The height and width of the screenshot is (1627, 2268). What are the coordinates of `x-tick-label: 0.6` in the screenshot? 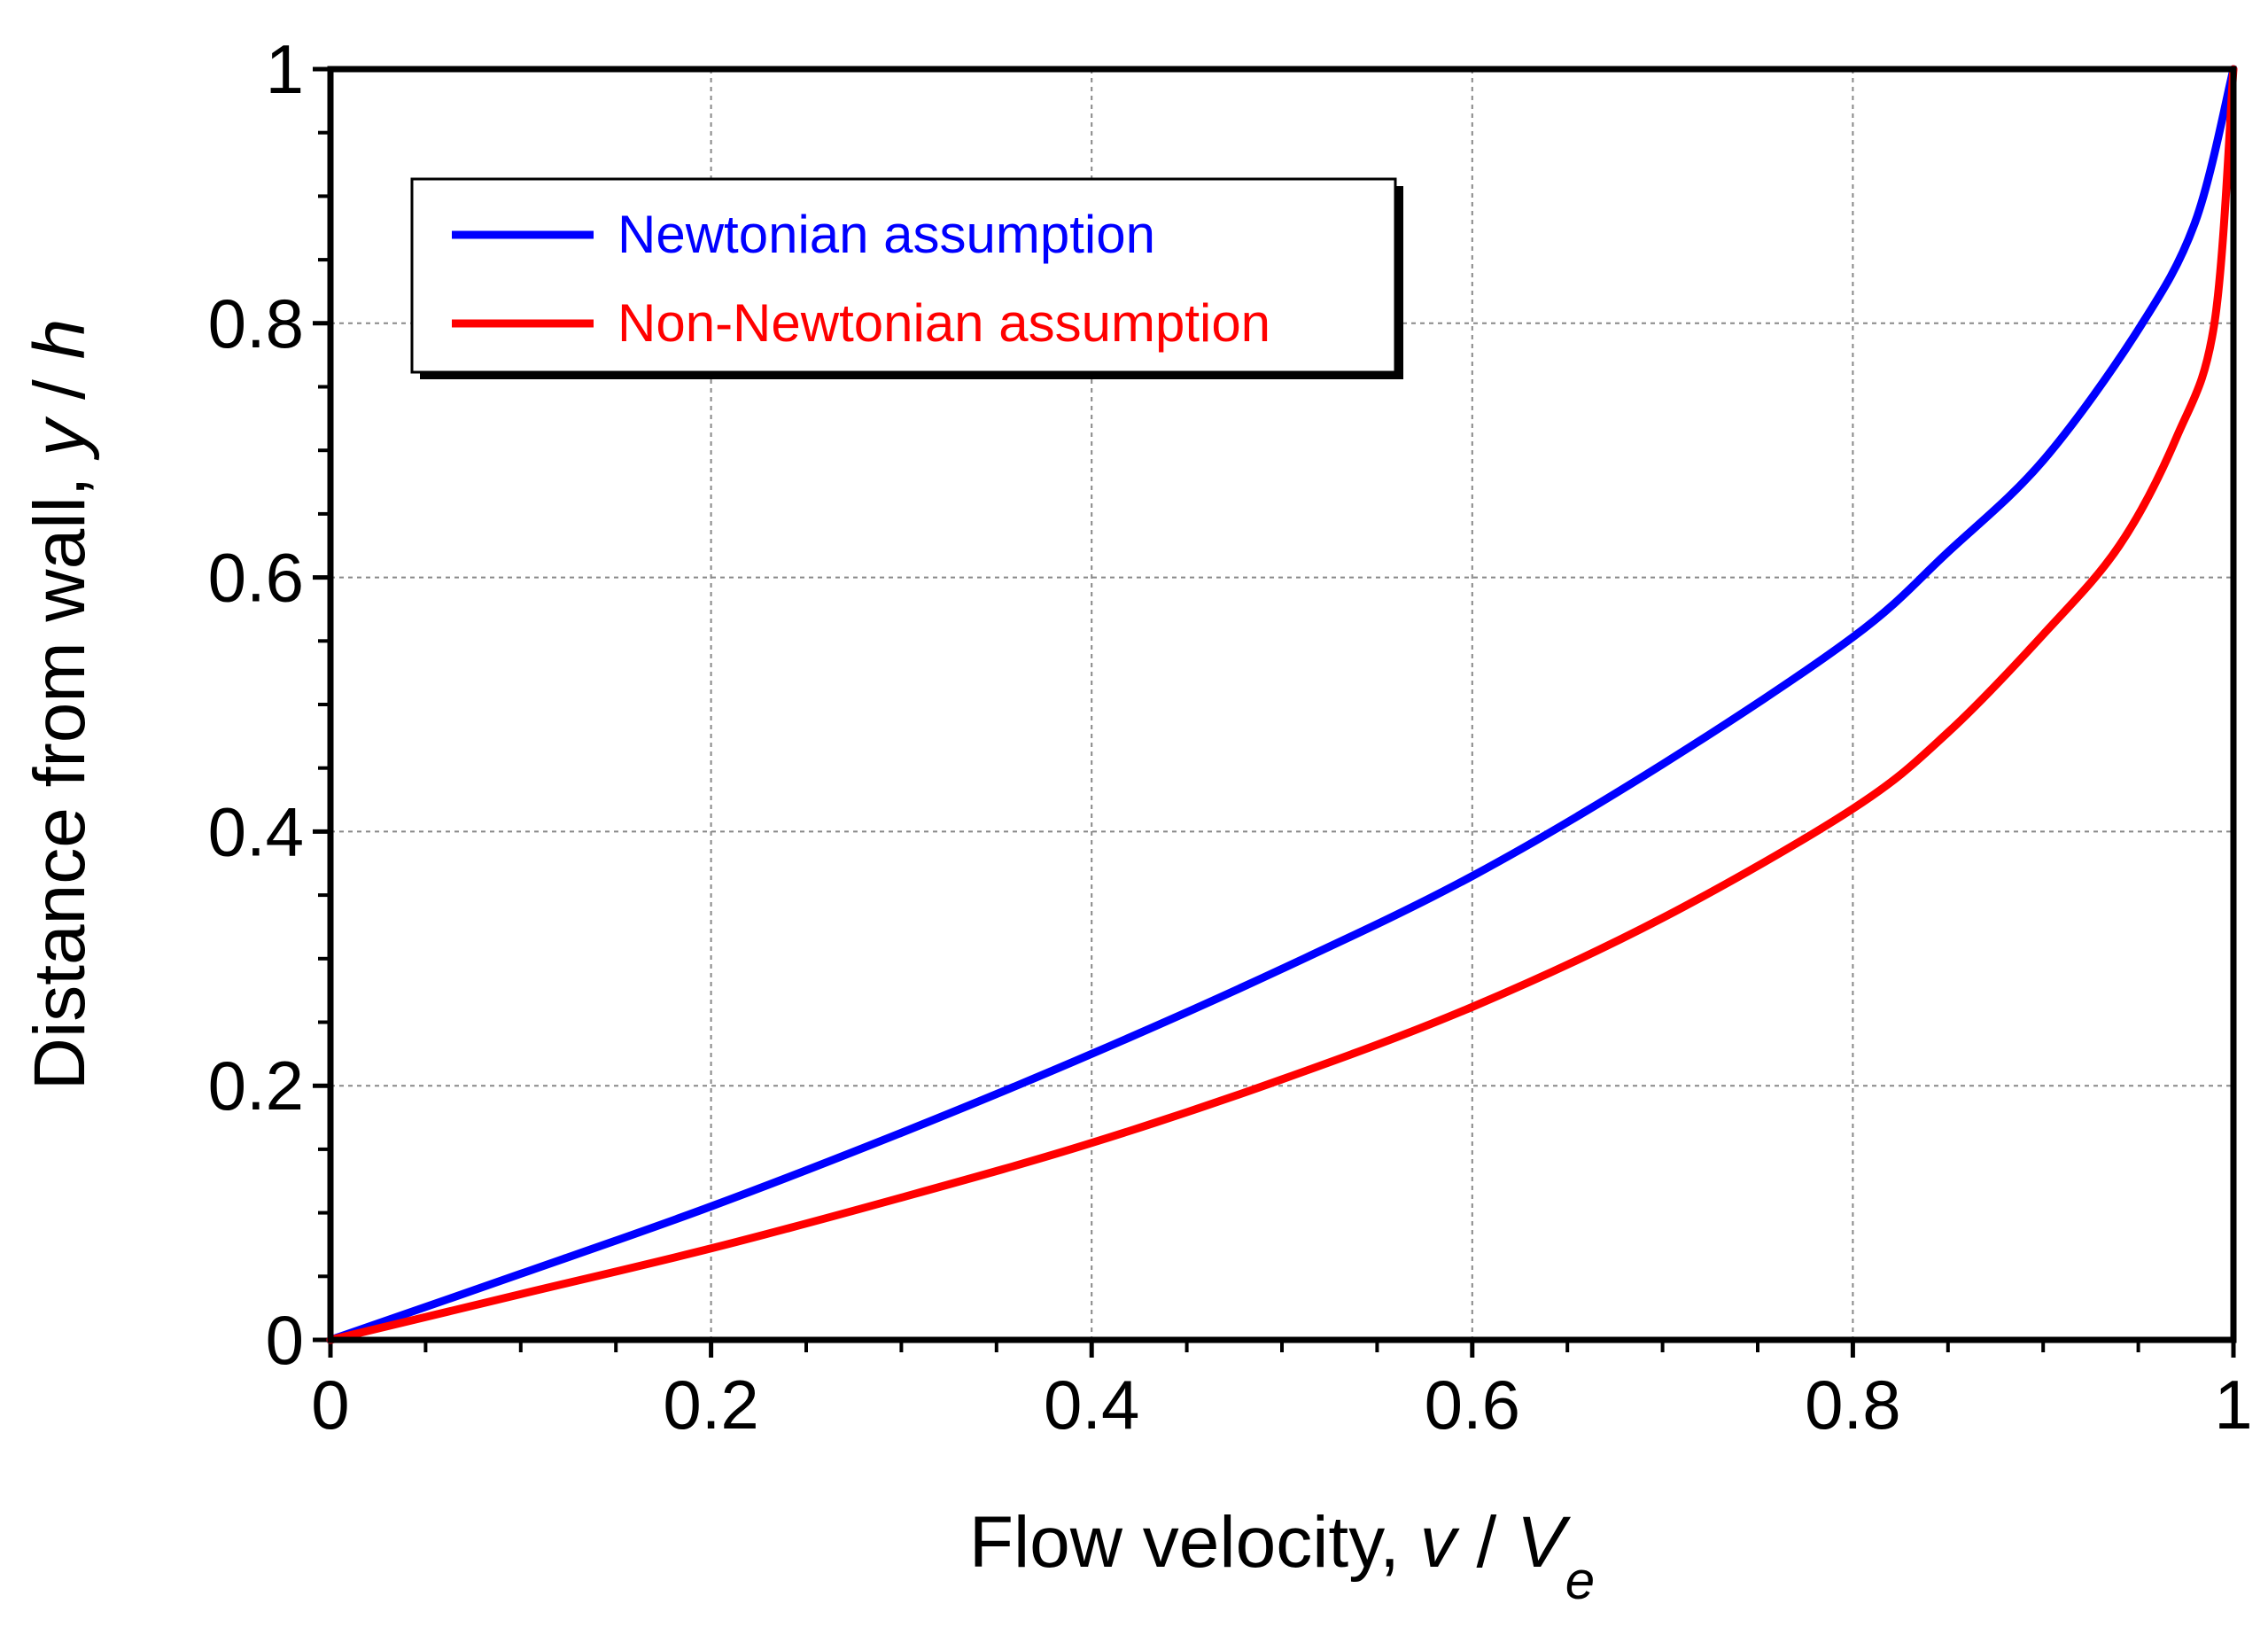 It's located at (1472, 1405).